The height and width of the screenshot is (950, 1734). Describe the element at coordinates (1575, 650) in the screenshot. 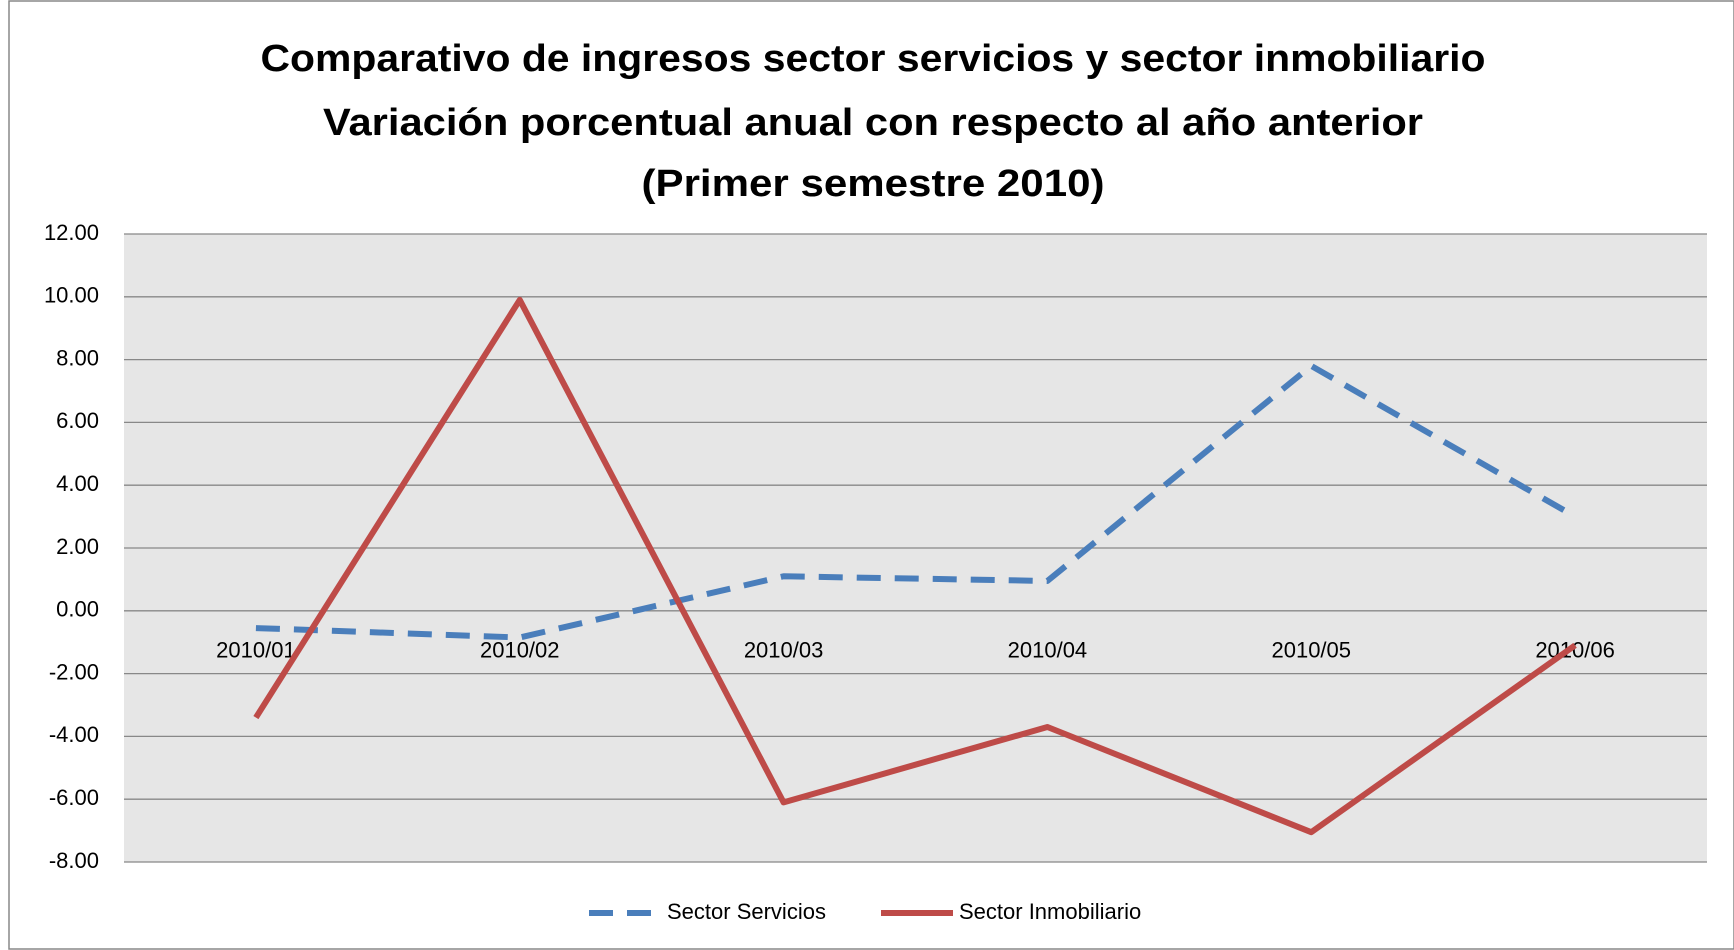

I see `x-tick-label: 2010/06` at that location.